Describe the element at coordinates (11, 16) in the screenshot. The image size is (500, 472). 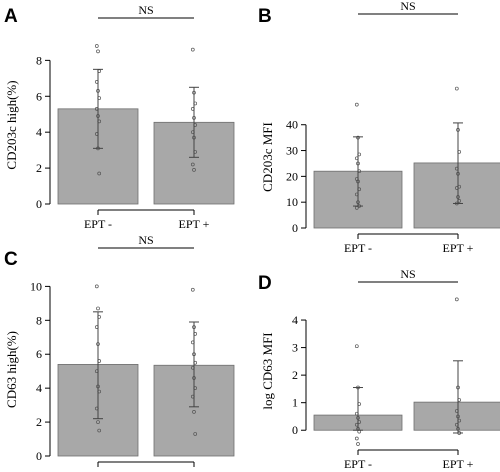
I see `panel-letter: A` at that location.